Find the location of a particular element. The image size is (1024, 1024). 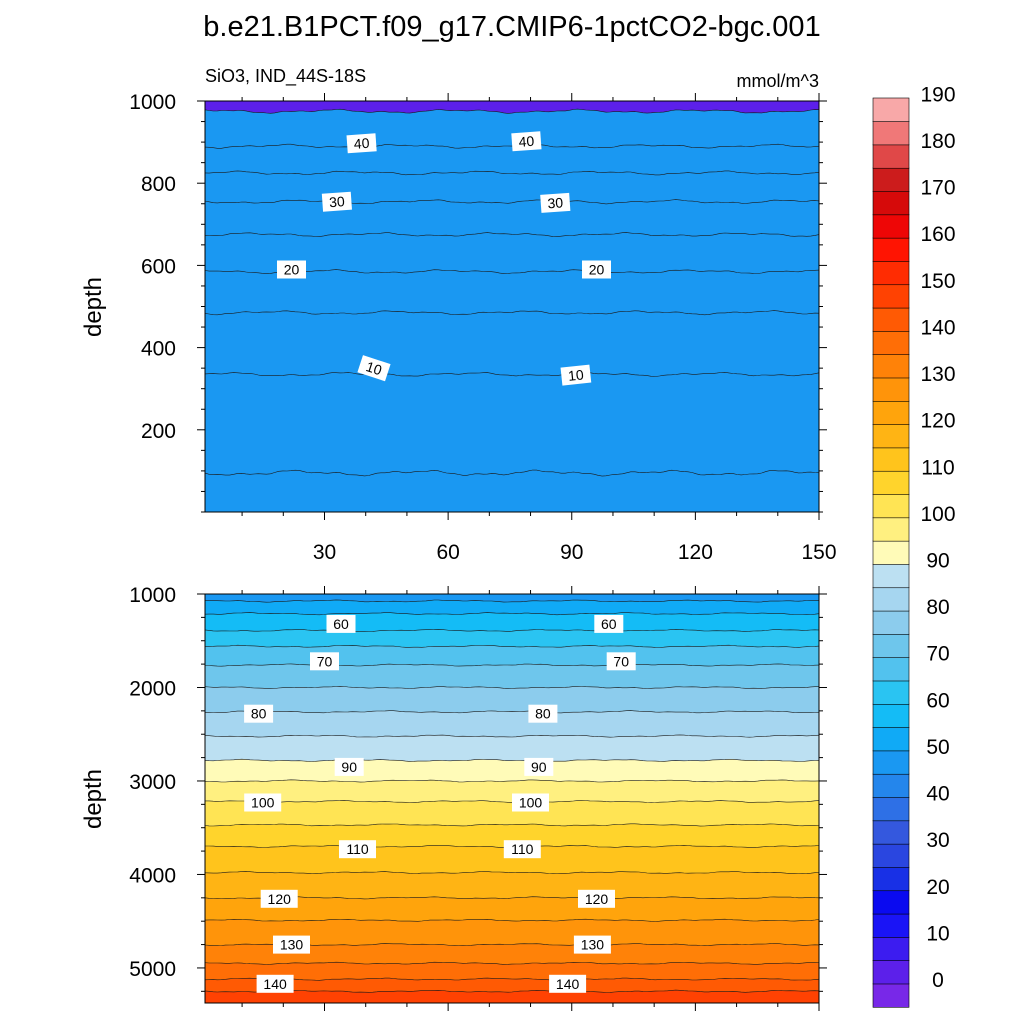

colorbar-label: 100 is located at coordinates (937, 514).